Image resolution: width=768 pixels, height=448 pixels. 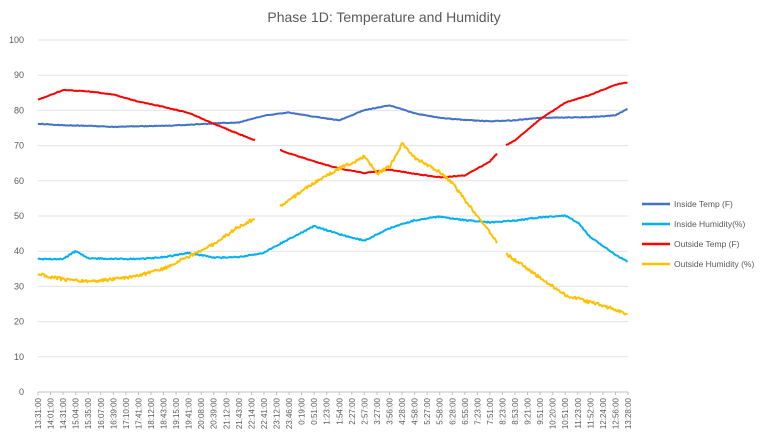 What do you see at coordinates (201, 413) in the screenshot?
I see `x-tick-label: 20:08:00` at bounding box center [201, 413].